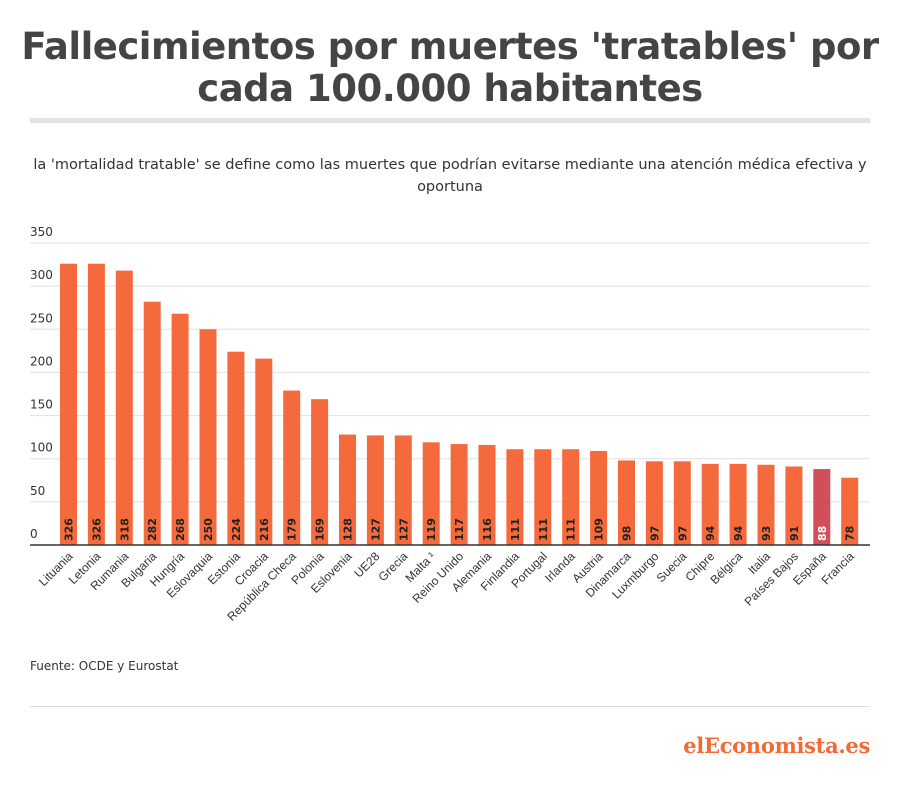  I want to click on data-label: 109, so click(599, 529).